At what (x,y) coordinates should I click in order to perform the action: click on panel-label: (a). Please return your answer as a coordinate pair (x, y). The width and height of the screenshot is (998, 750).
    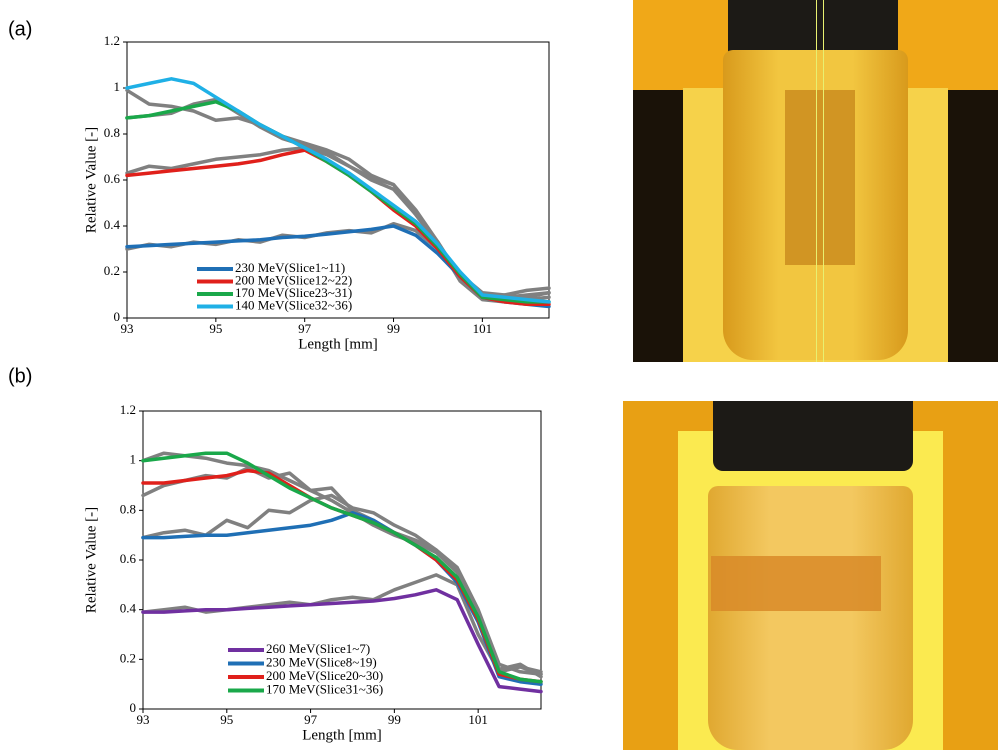
    Looking at the image, I should click on (20, 29).